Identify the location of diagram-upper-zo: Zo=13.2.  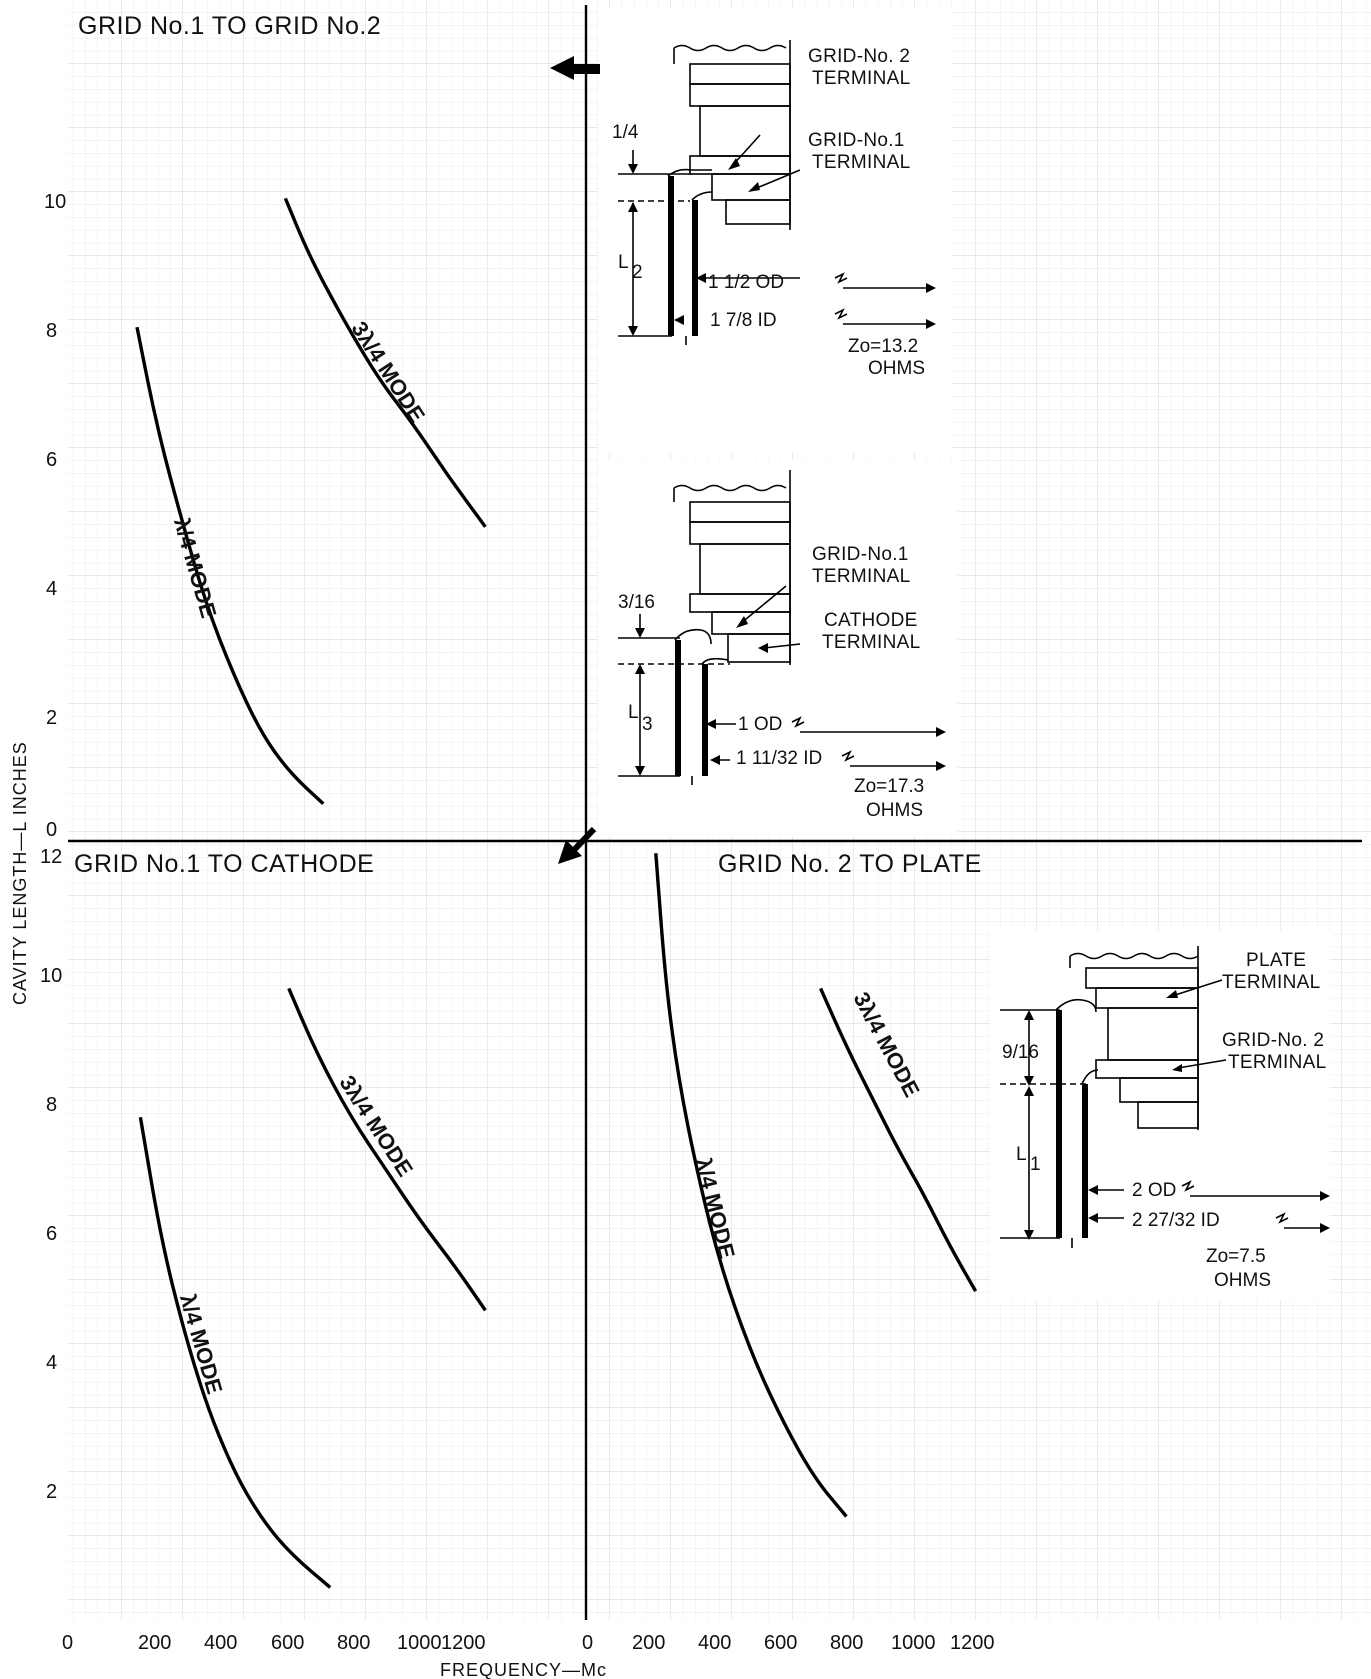
(883, 346).